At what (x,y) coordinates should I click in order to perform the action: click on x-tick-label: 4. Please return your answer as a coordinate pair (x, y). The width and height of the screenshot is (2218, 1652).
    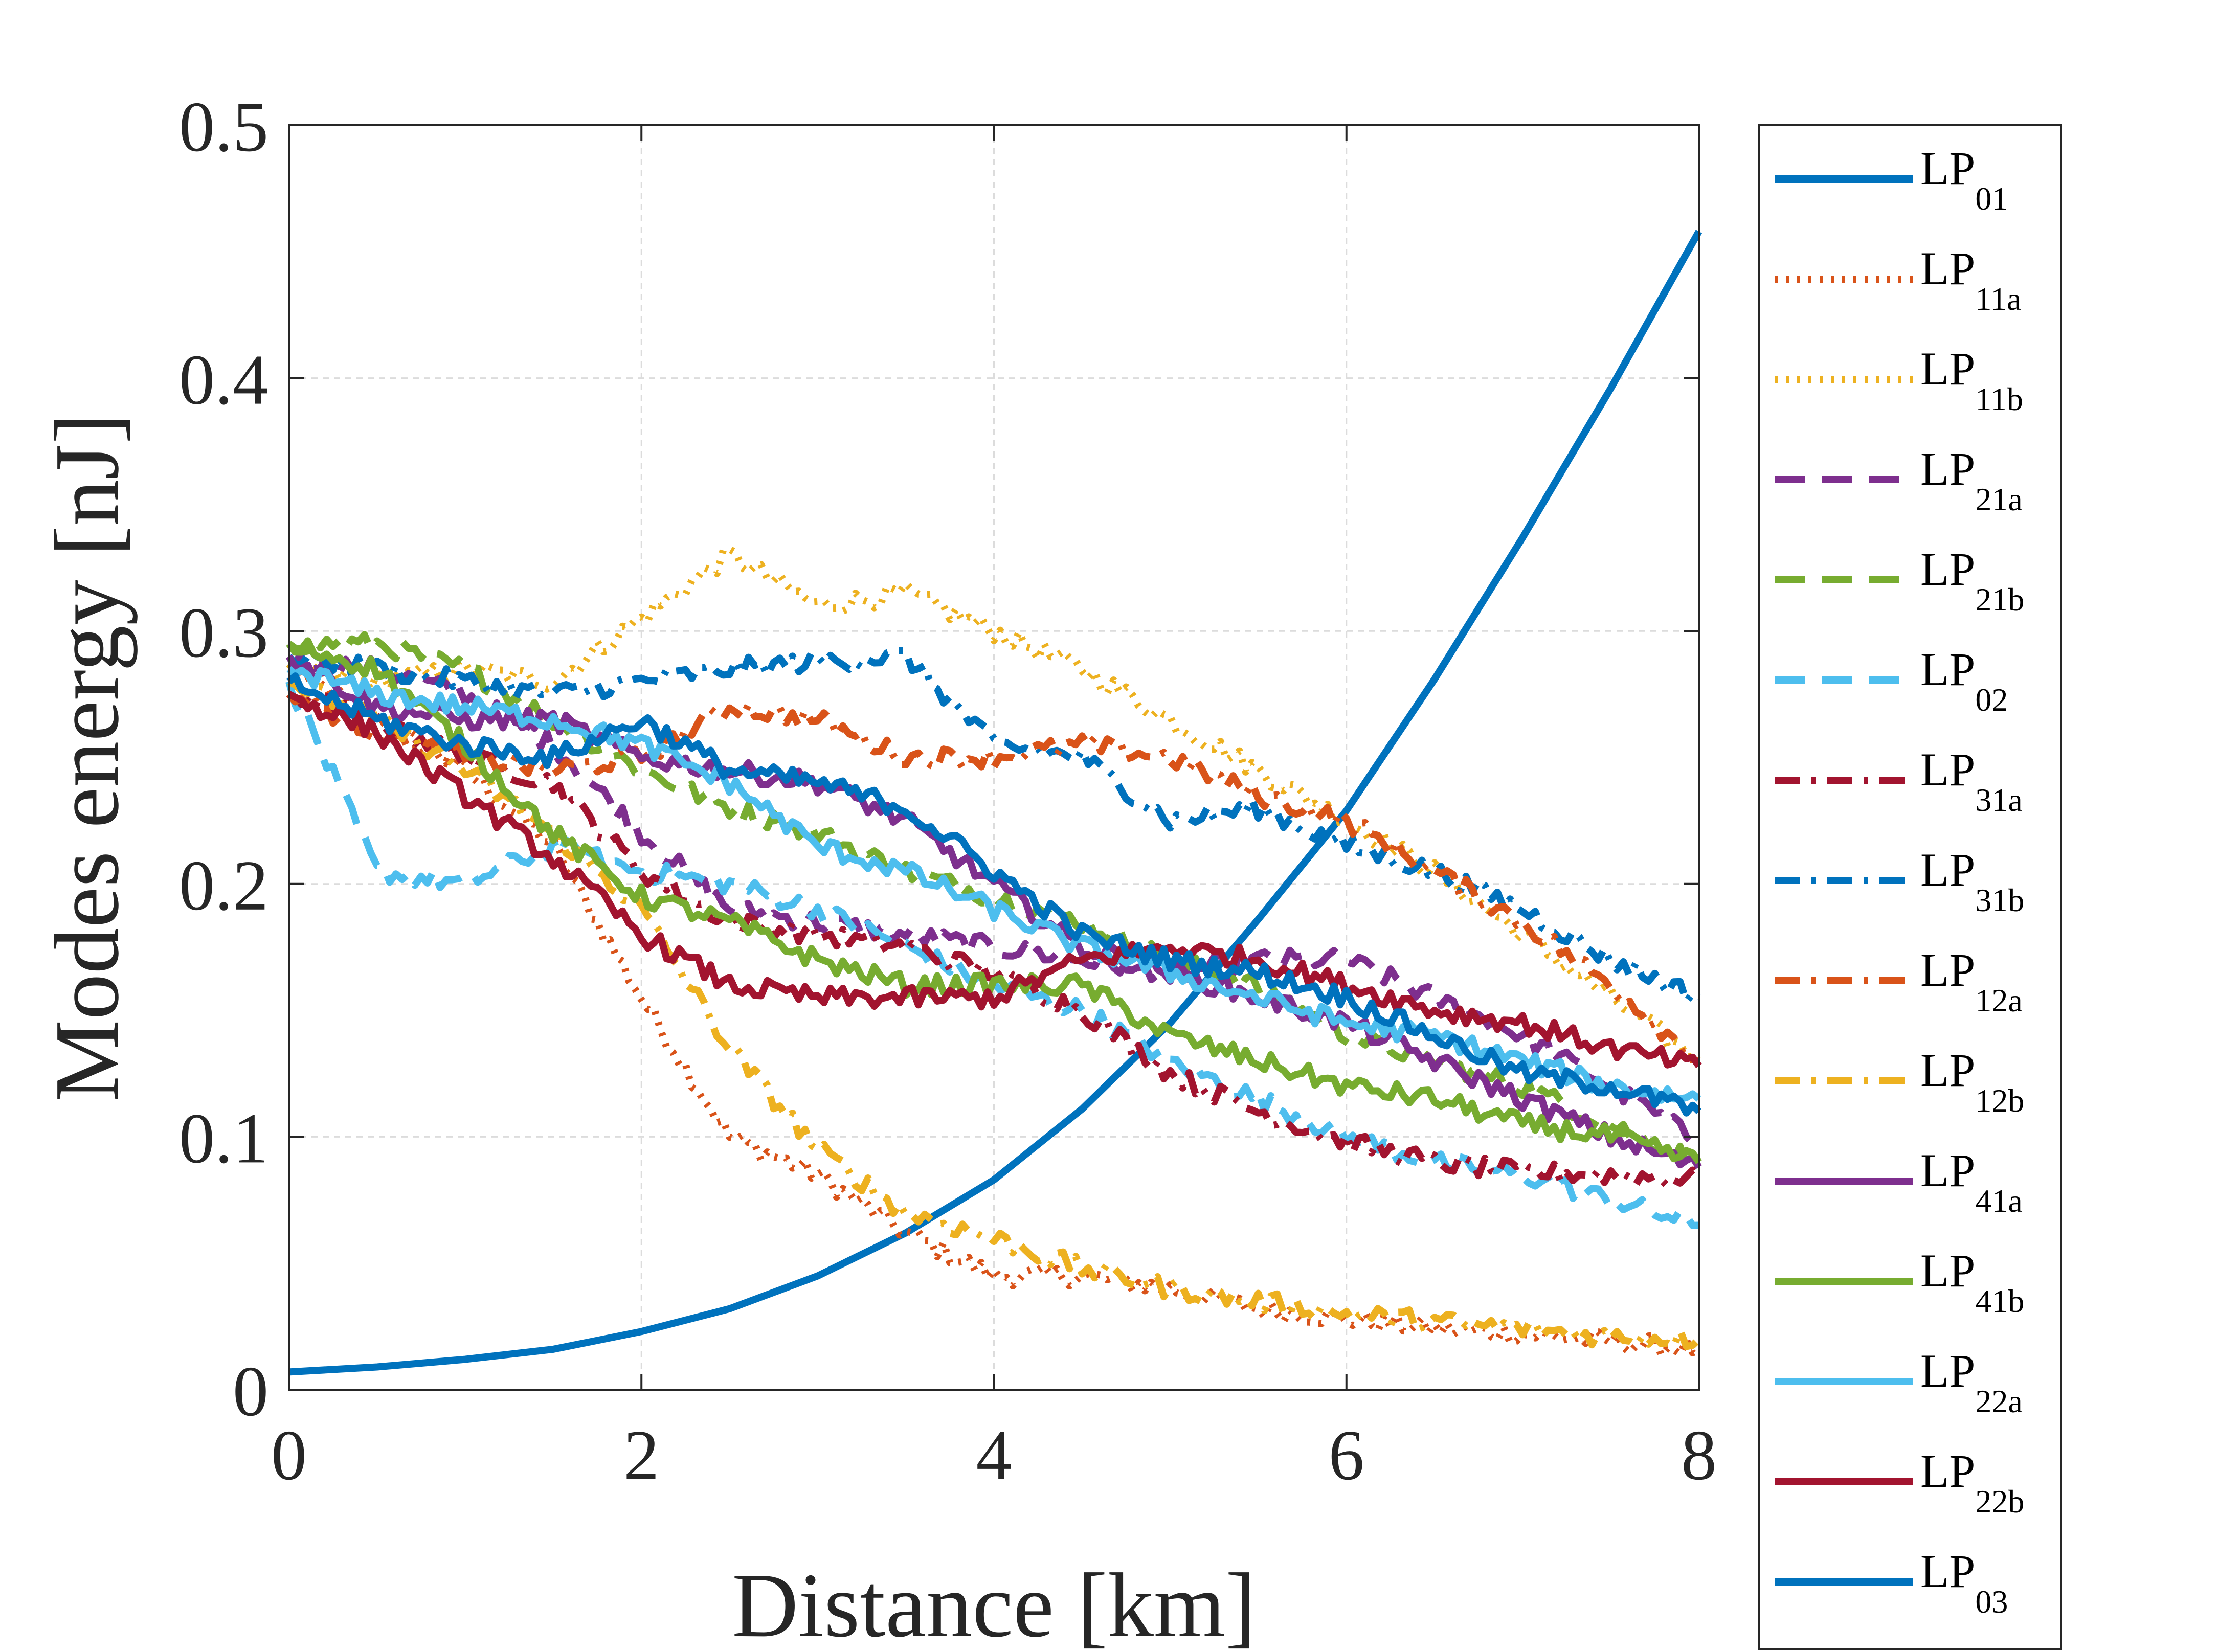
    Looking at the image, I should click on (994, 1455).